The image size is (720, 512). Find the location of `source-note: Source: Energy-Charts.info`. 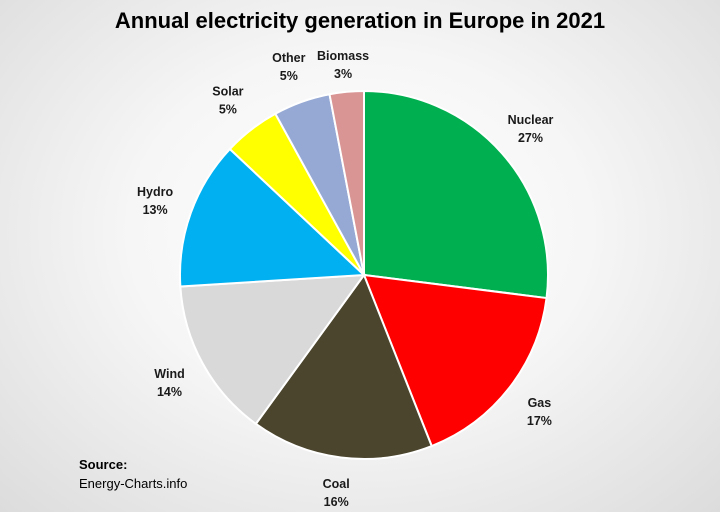

source-note: Source: Energy-Charts.info is located at coordinates (133, 474).